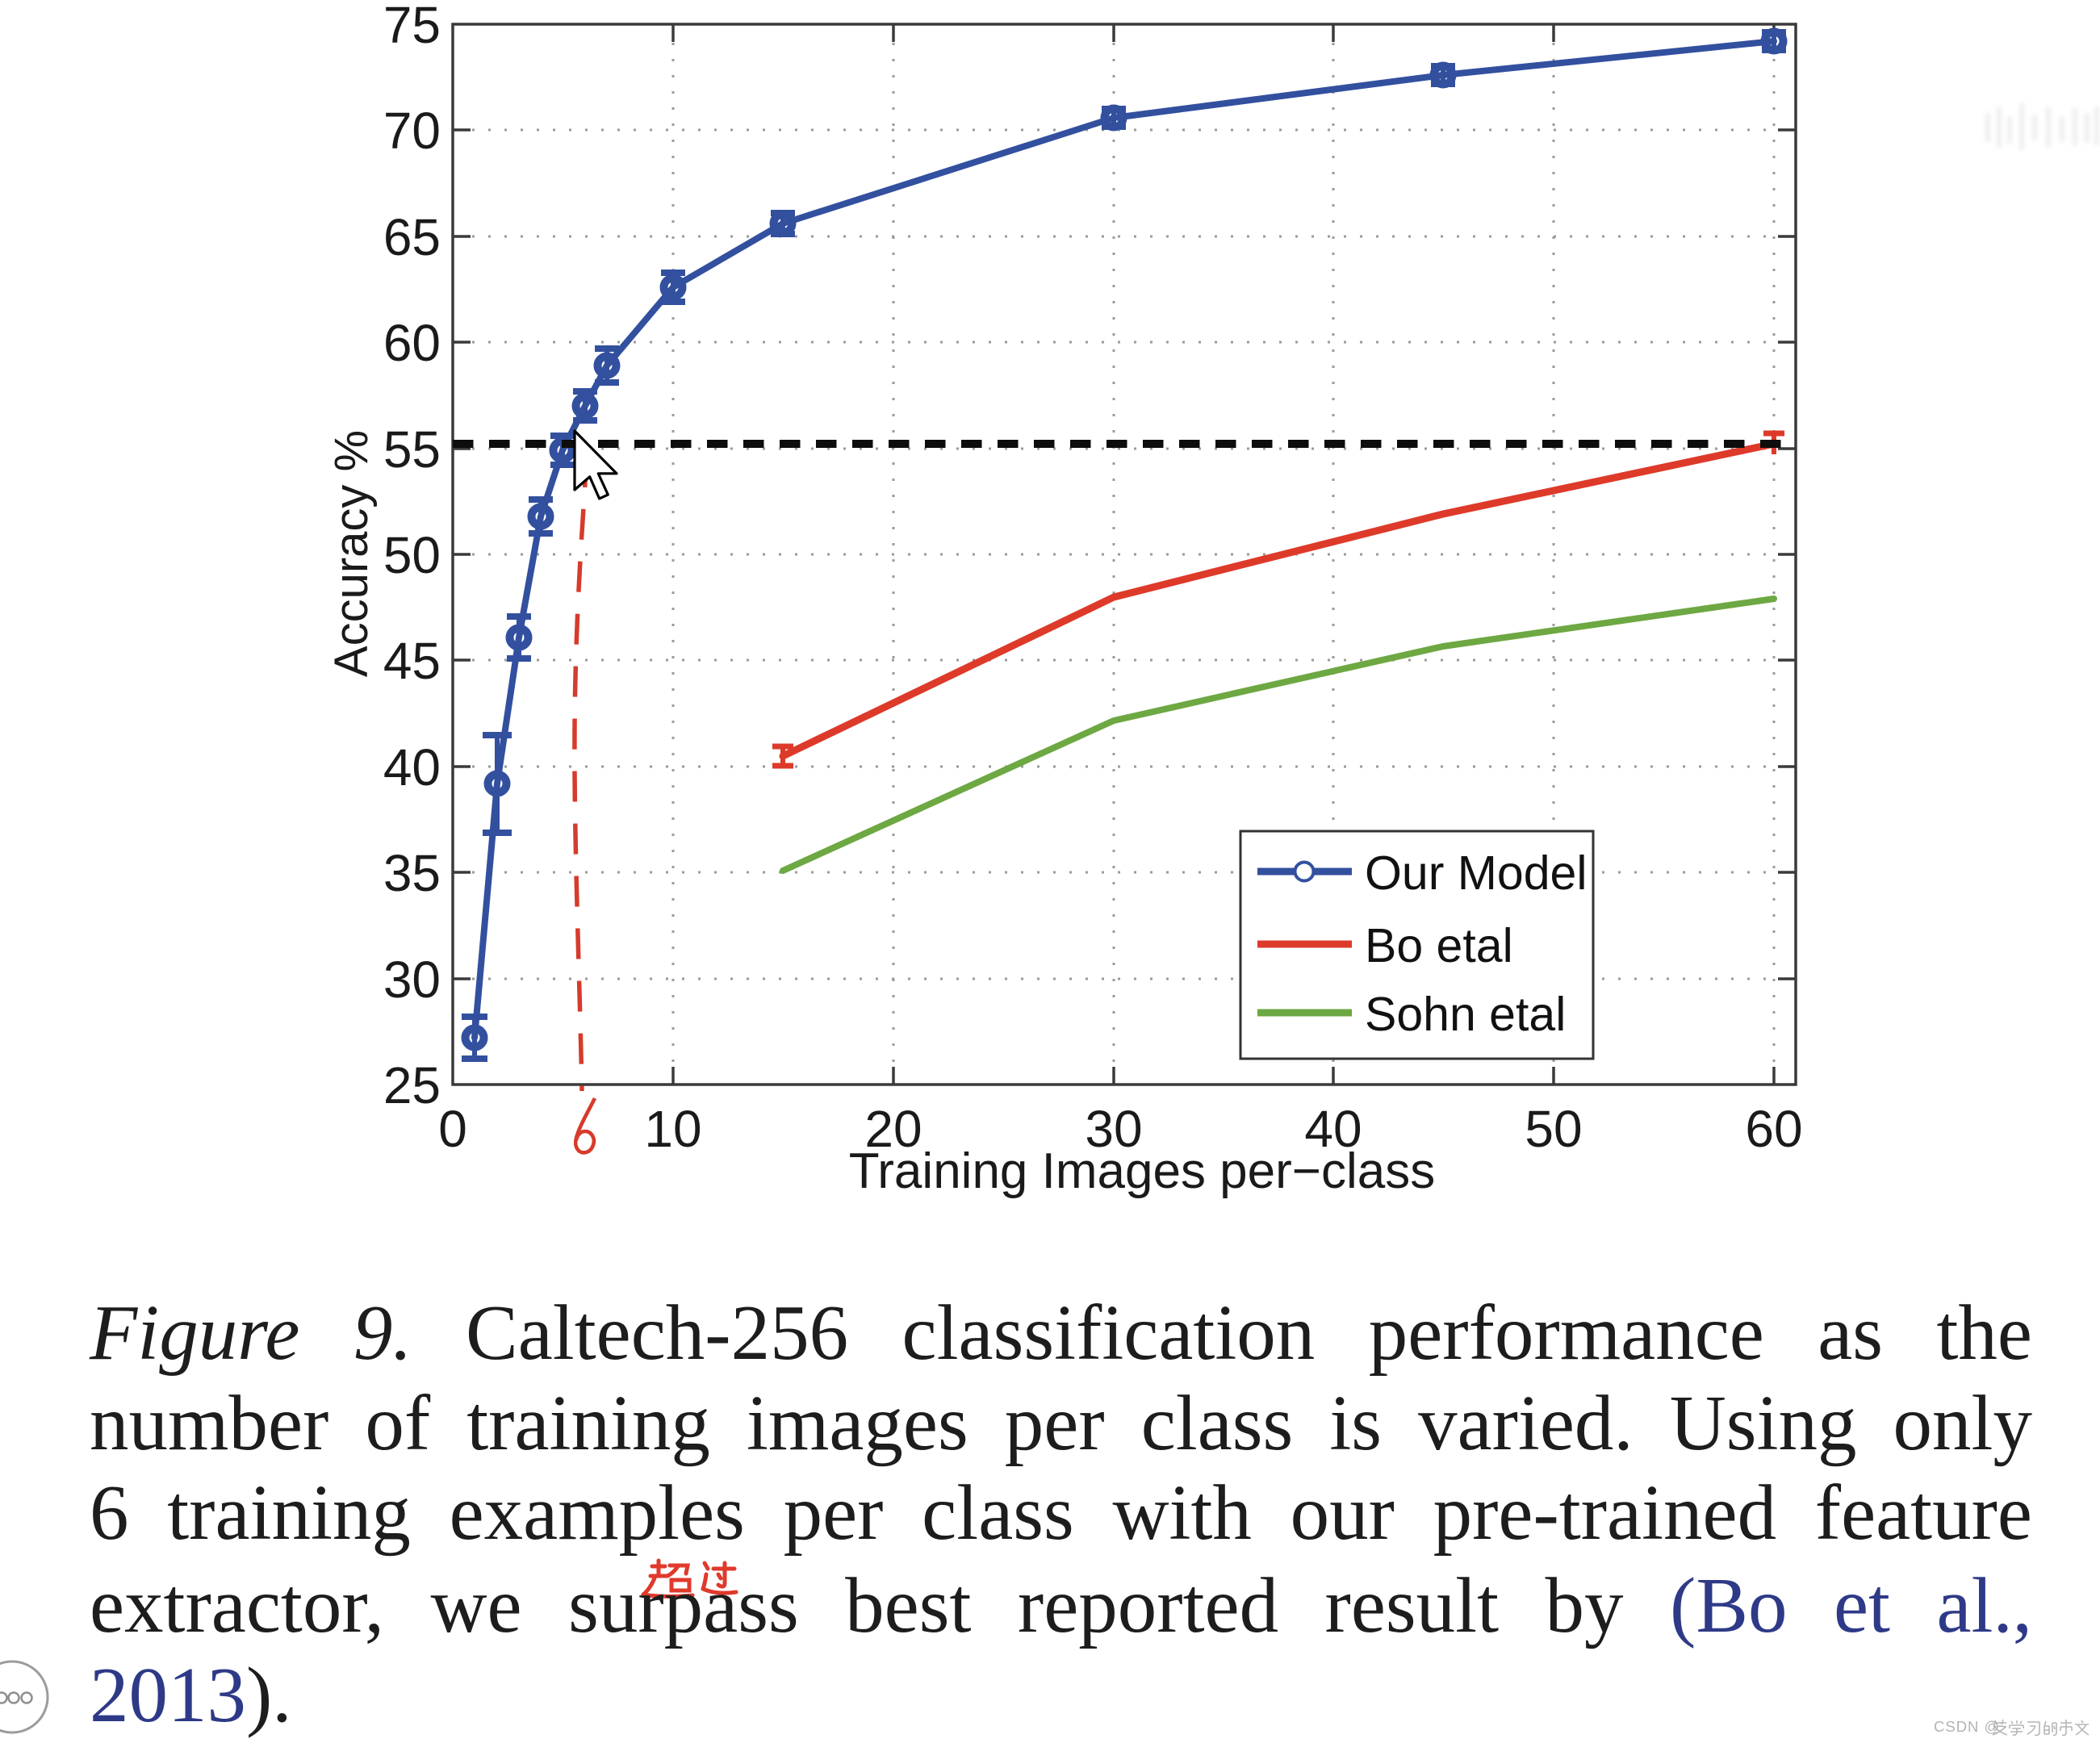  Describe the element at coordinates (412, 27) in the screenshot. I see `svg-text: 75` at that location.